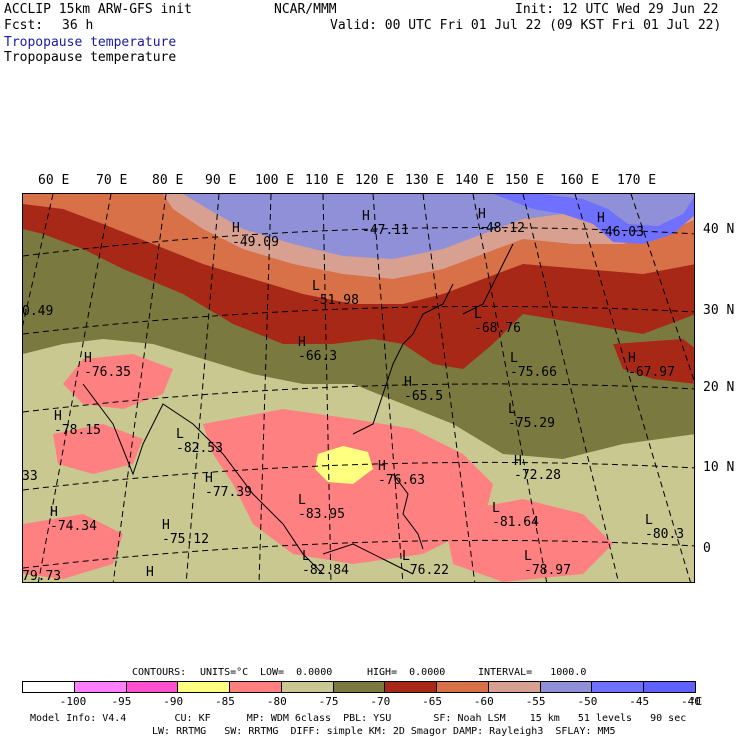  I want to click on color-bar-tick-label: -50, so click(587, 701).